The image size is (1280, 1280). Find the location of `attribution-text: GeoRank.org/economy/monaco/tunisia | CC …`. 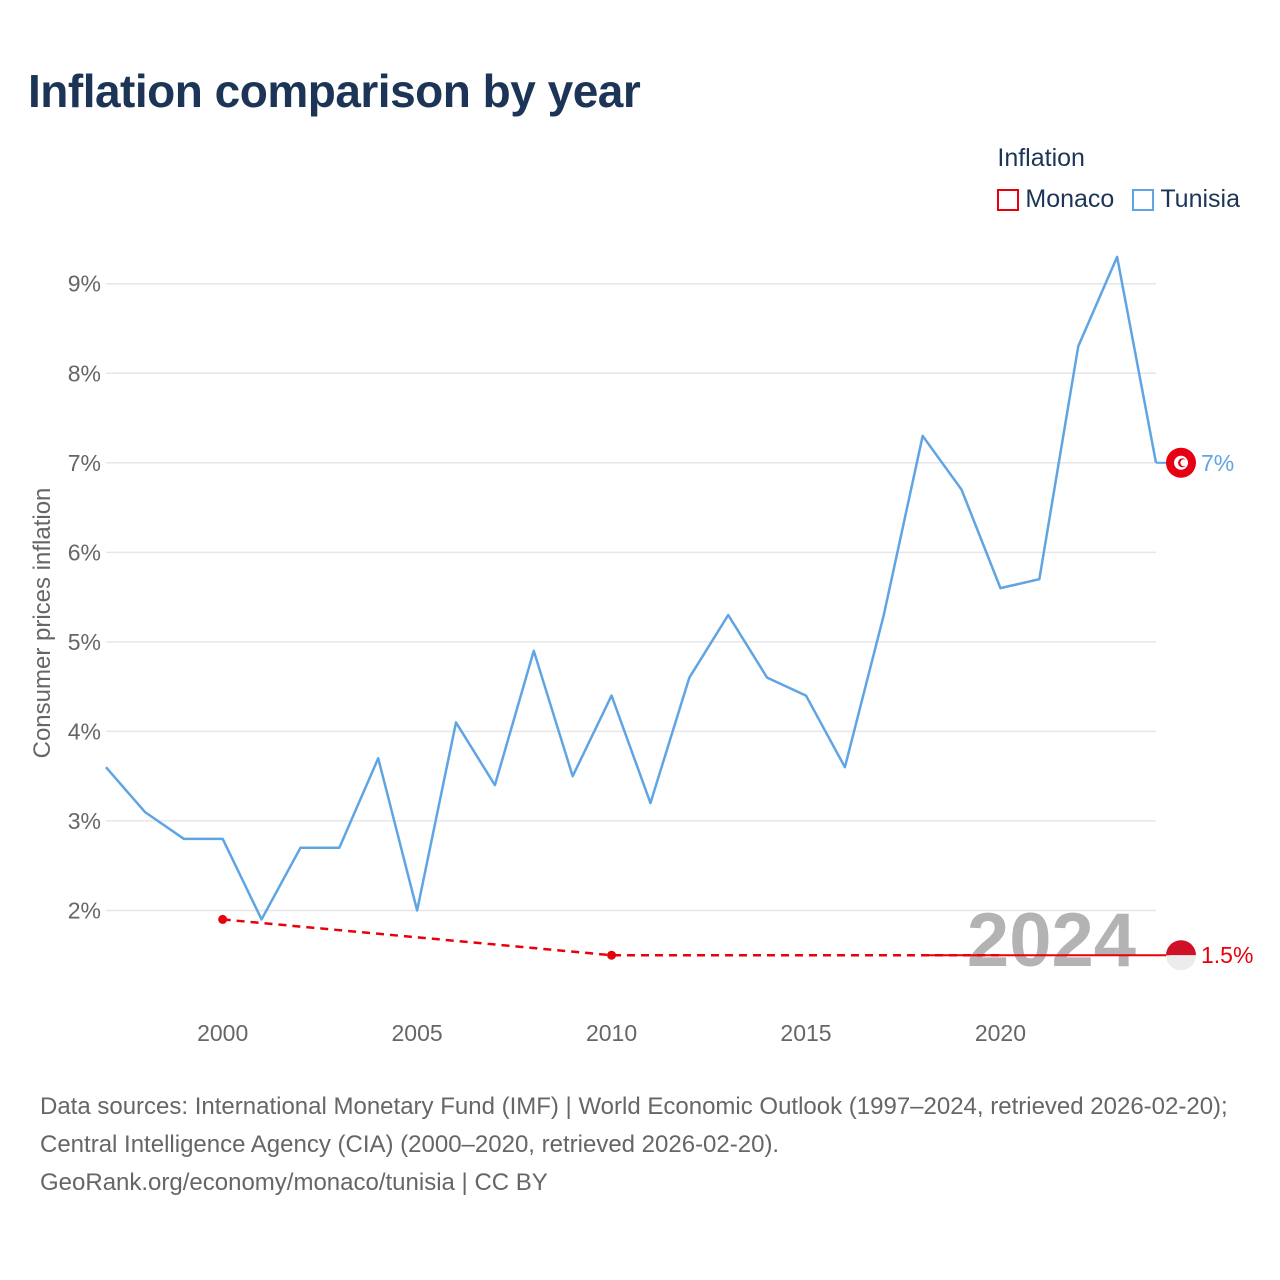

attribution-text: GeoRank.org/economy/monaco/tunisia | CC … is located at coordinates (294, 1182).